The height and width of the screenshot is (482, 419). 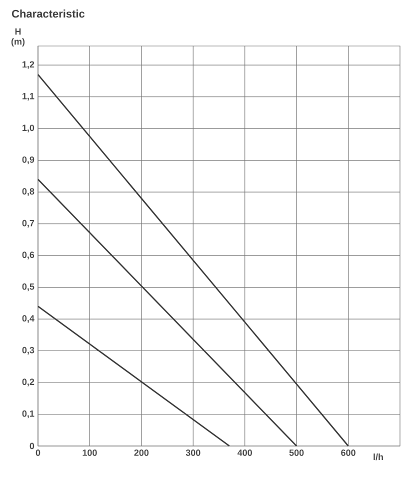 What do you see at coordinates (348, 453) in the screenshot?
I see `x-tick-label: 600` at bounding box center [348, 453].